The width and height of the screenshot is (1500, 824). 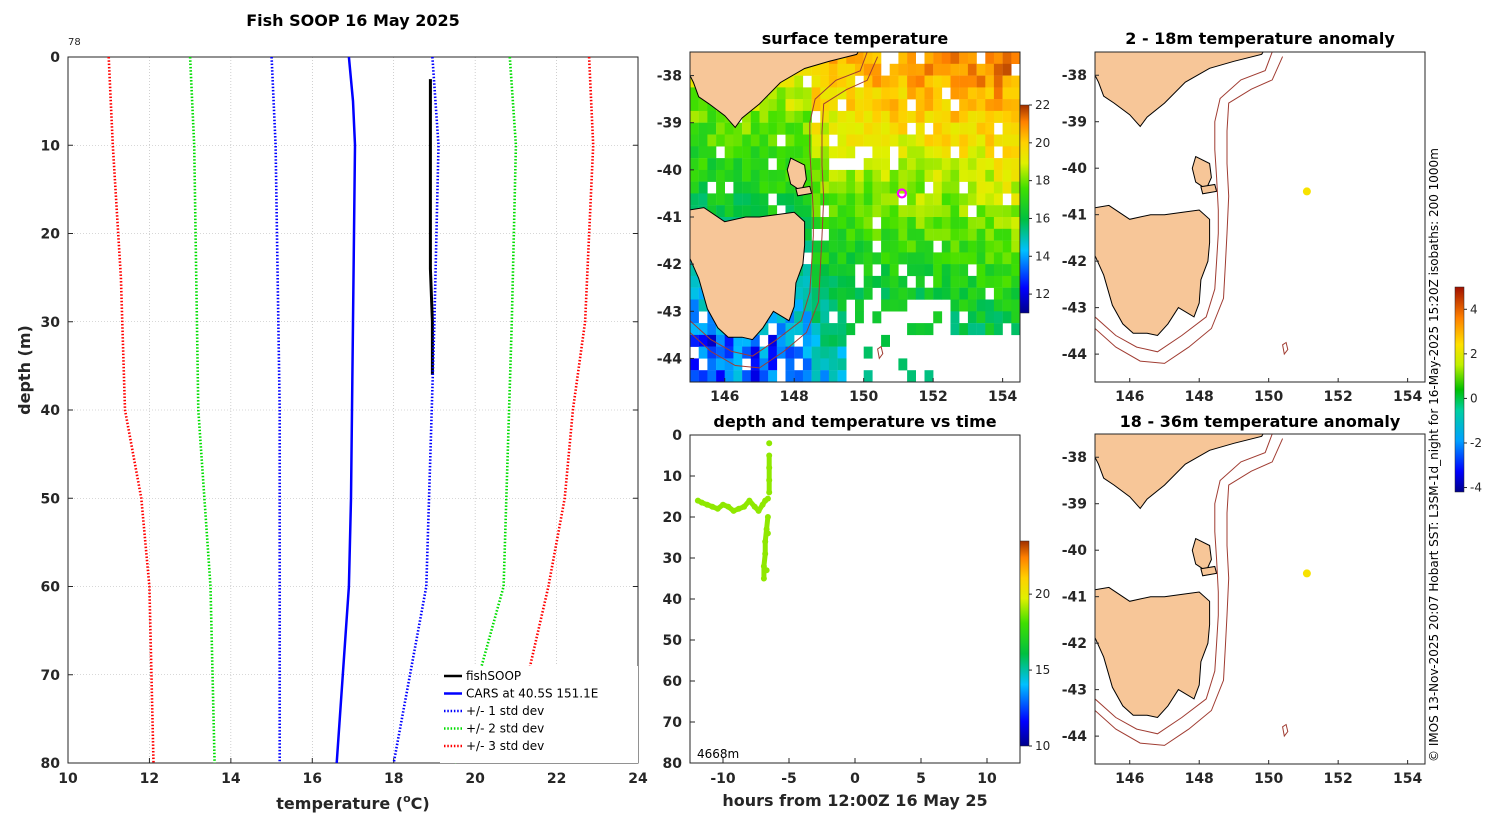 What do you see at coordinates (1075, 169) in the screenshot?
I see `anomaly-shallow-y-tick-label: -40` at bounding box center [1075, 169].